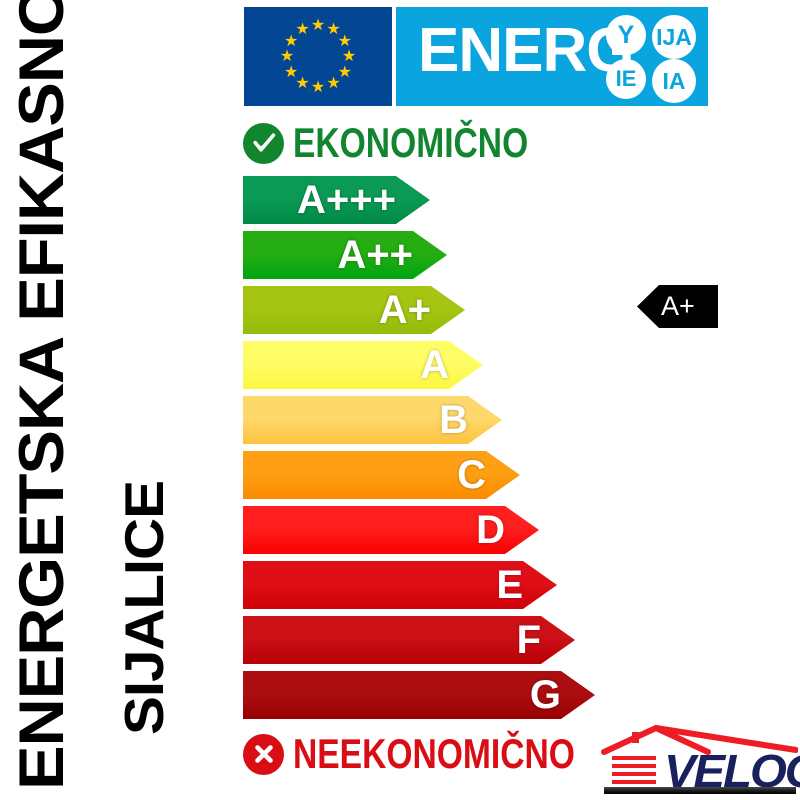 This screenshot has width=800, height=800. Describe the element at coordinates (626, 35) in the screenshot. I see `suffix-circle-y: Y` at that location.